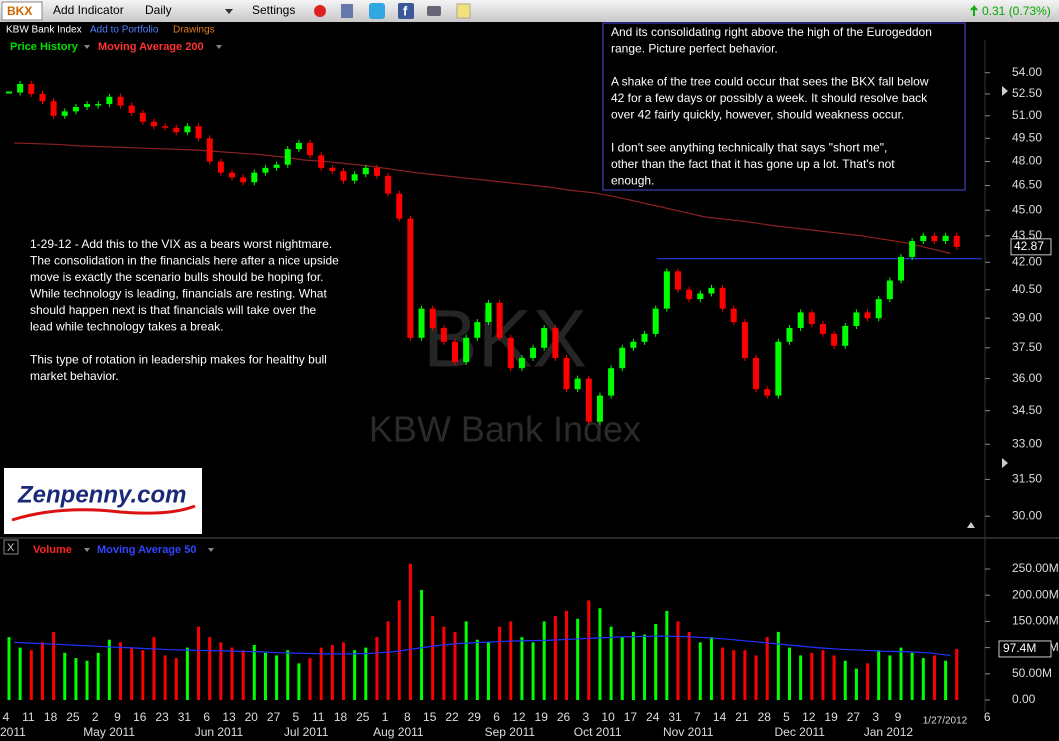 The width and height of the screenshot is (1059, 741). Describe the element at coordinates (117, 717) in the screenshot. I see `x-tick-label: 9` at that location.